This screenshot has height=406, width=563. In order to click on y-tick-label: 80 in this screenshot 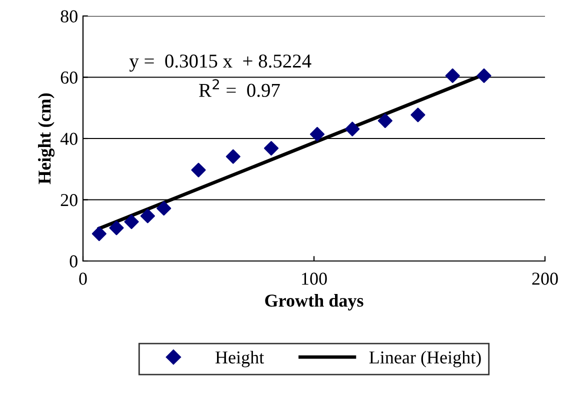, I will do `click(69, 16)`.